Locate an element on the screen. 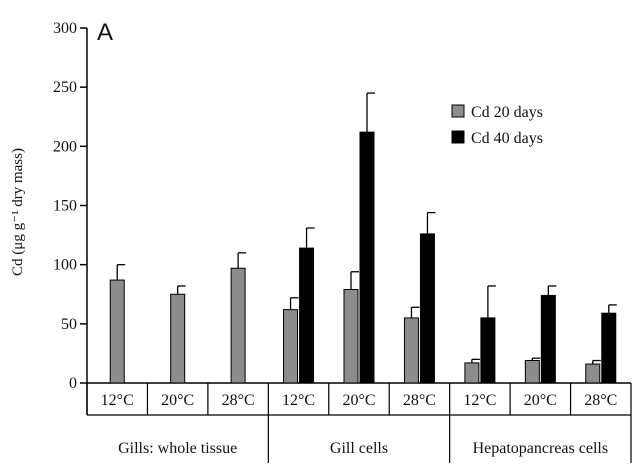 The image size is (641, 466). y-axis-title: Cd (μg g⁻¹ dry mass) is located at coordinates (18, 212).